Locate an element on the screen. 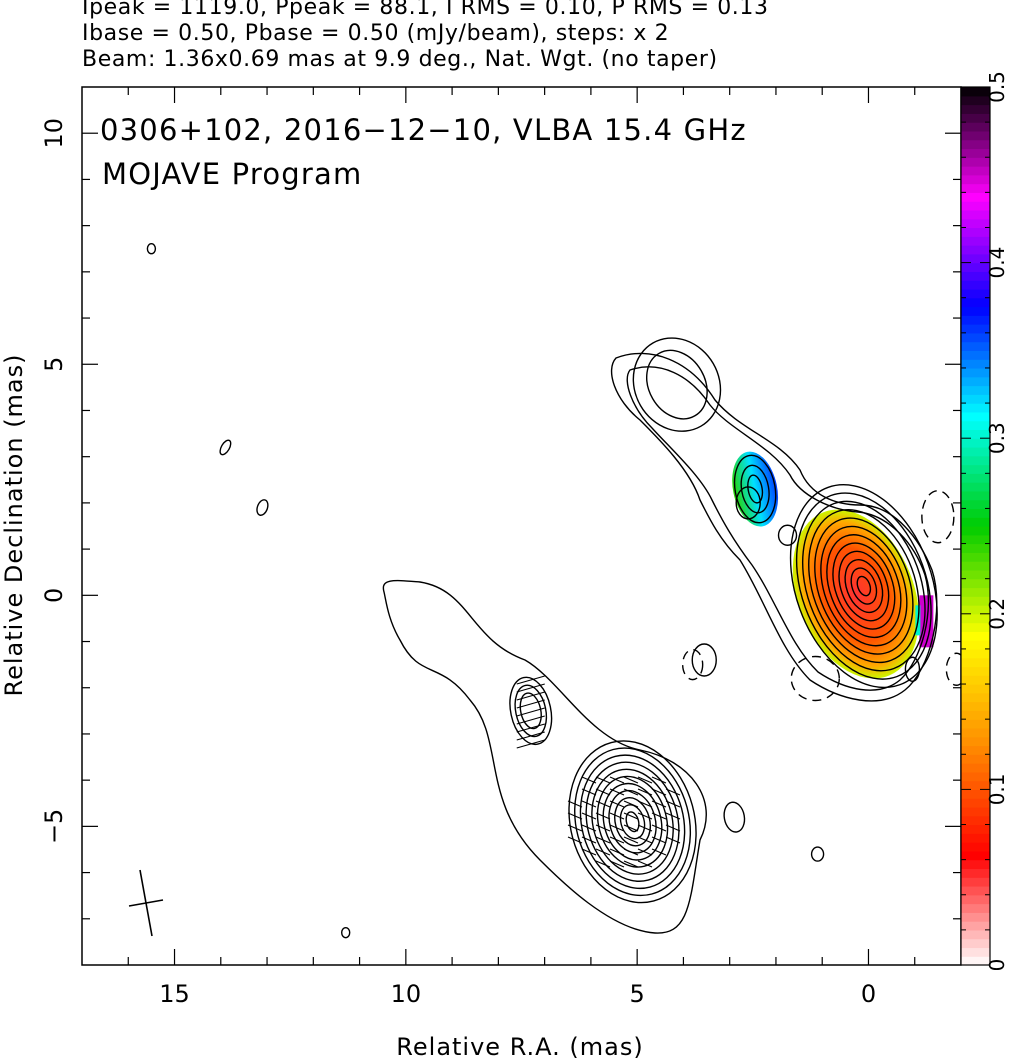 This screenshot has width=1021, height=1060. y-axis-label: Relative Declination (mas) is located at coordinates (14, 524).